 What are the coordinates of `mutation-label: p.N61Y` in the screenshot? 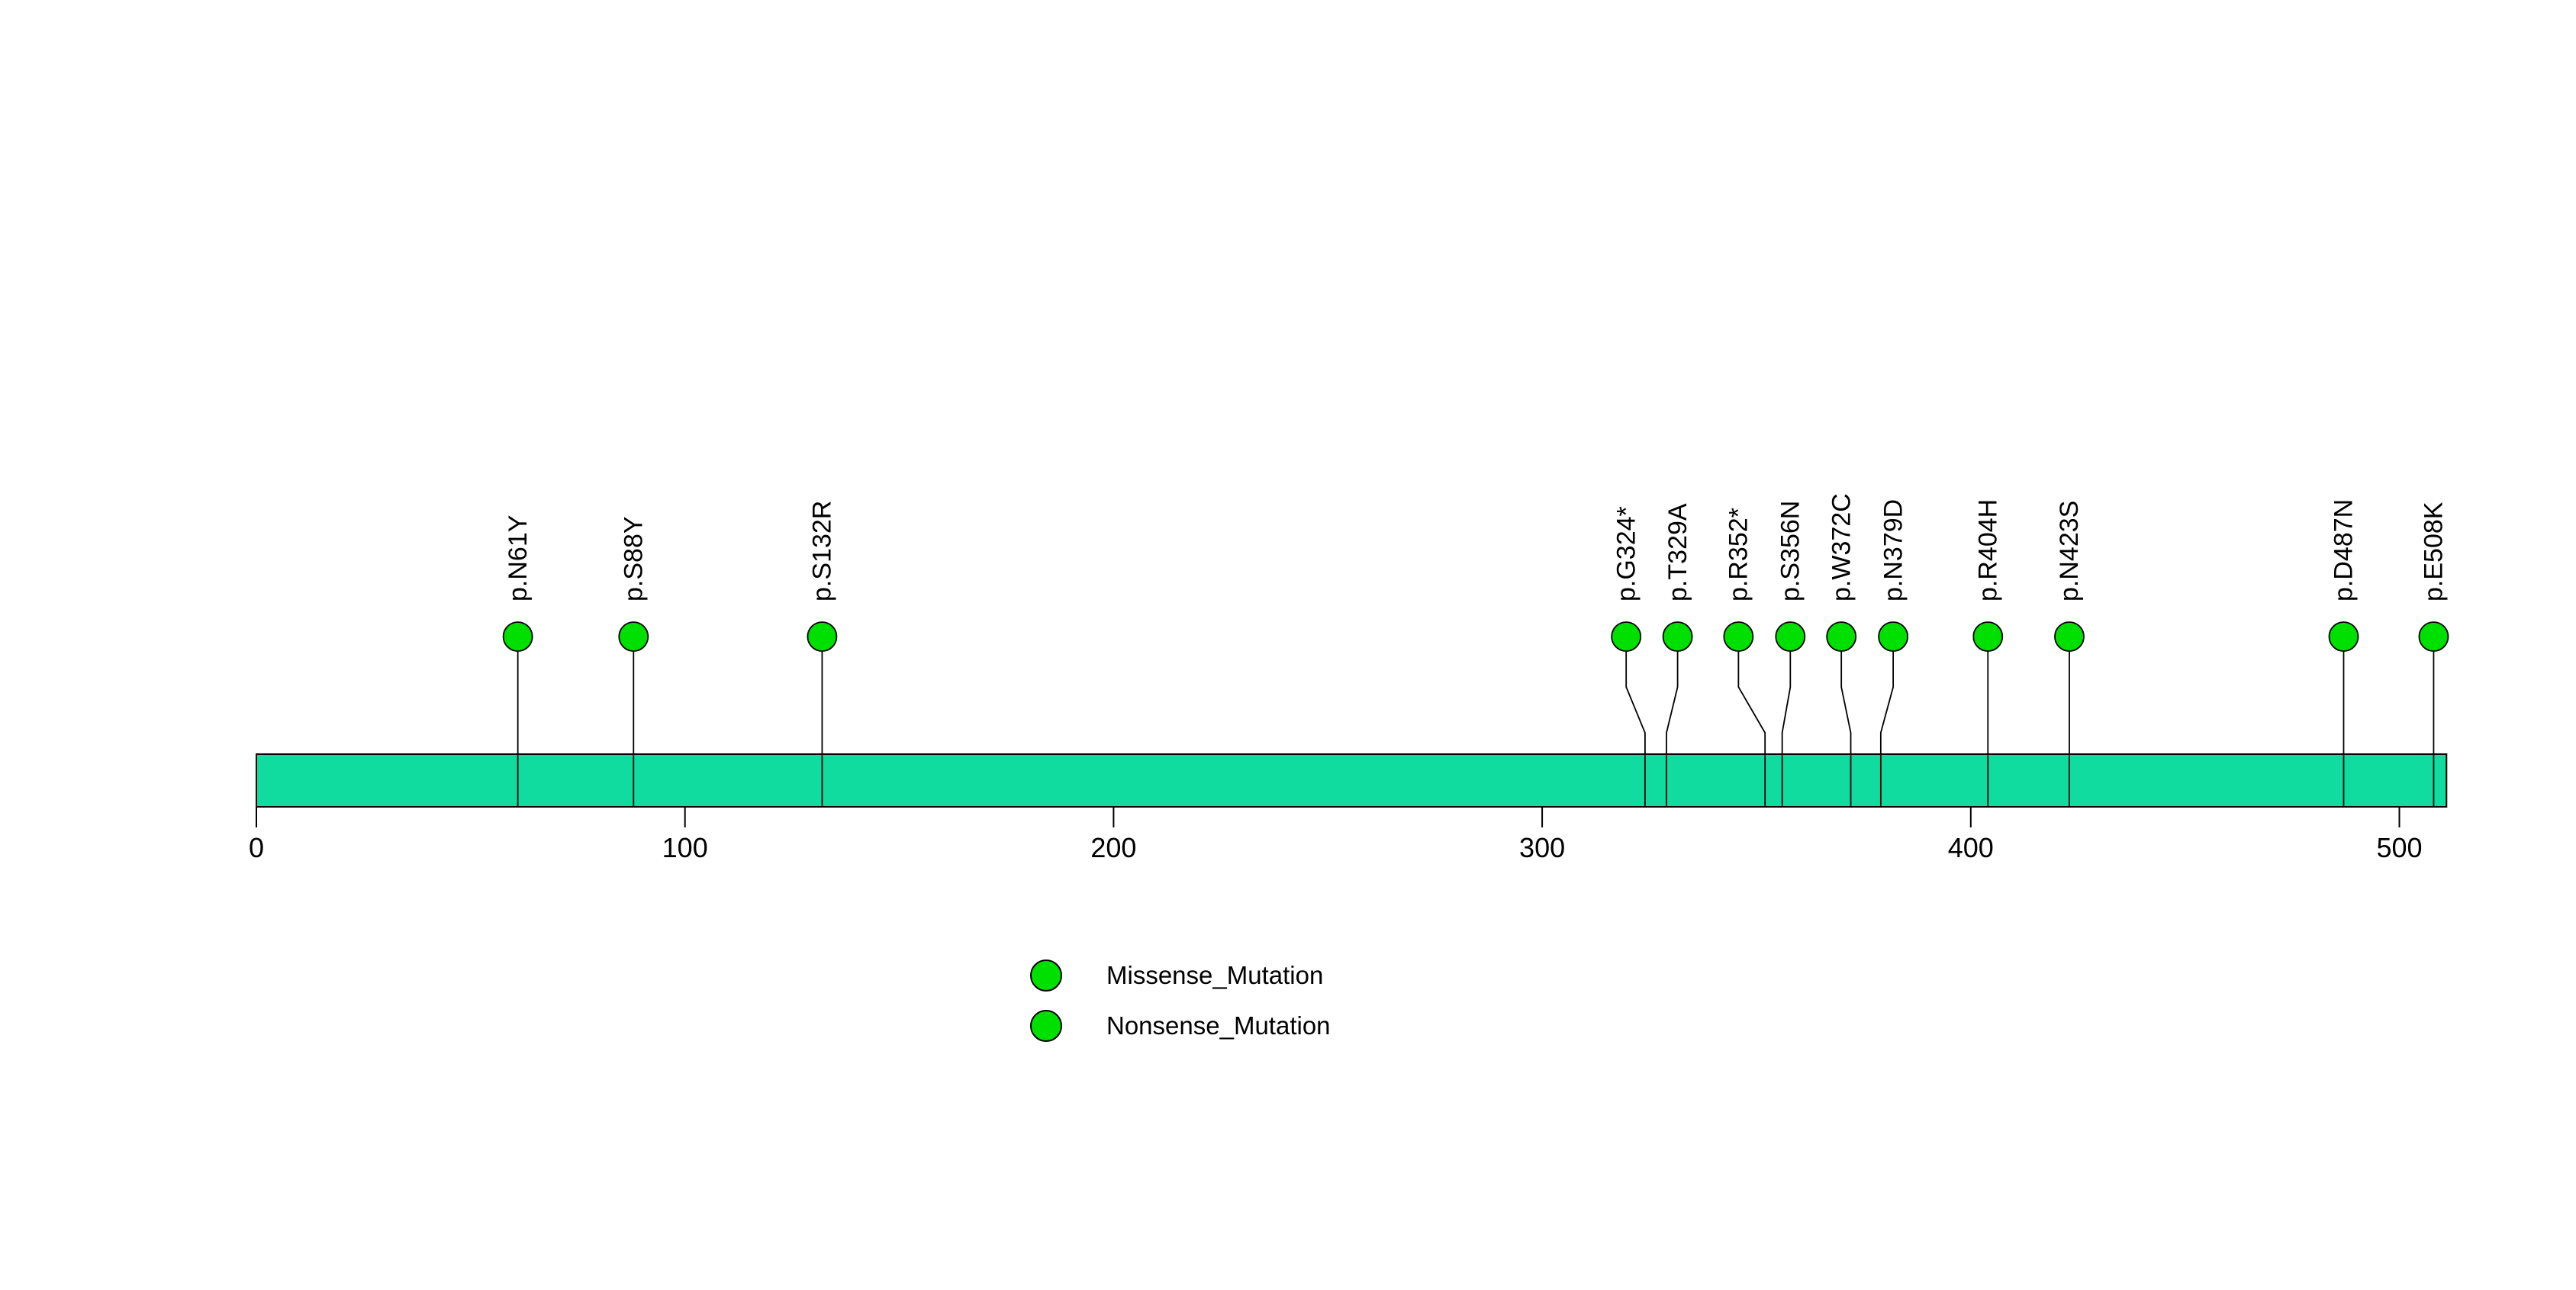 It's located at (518, 558).